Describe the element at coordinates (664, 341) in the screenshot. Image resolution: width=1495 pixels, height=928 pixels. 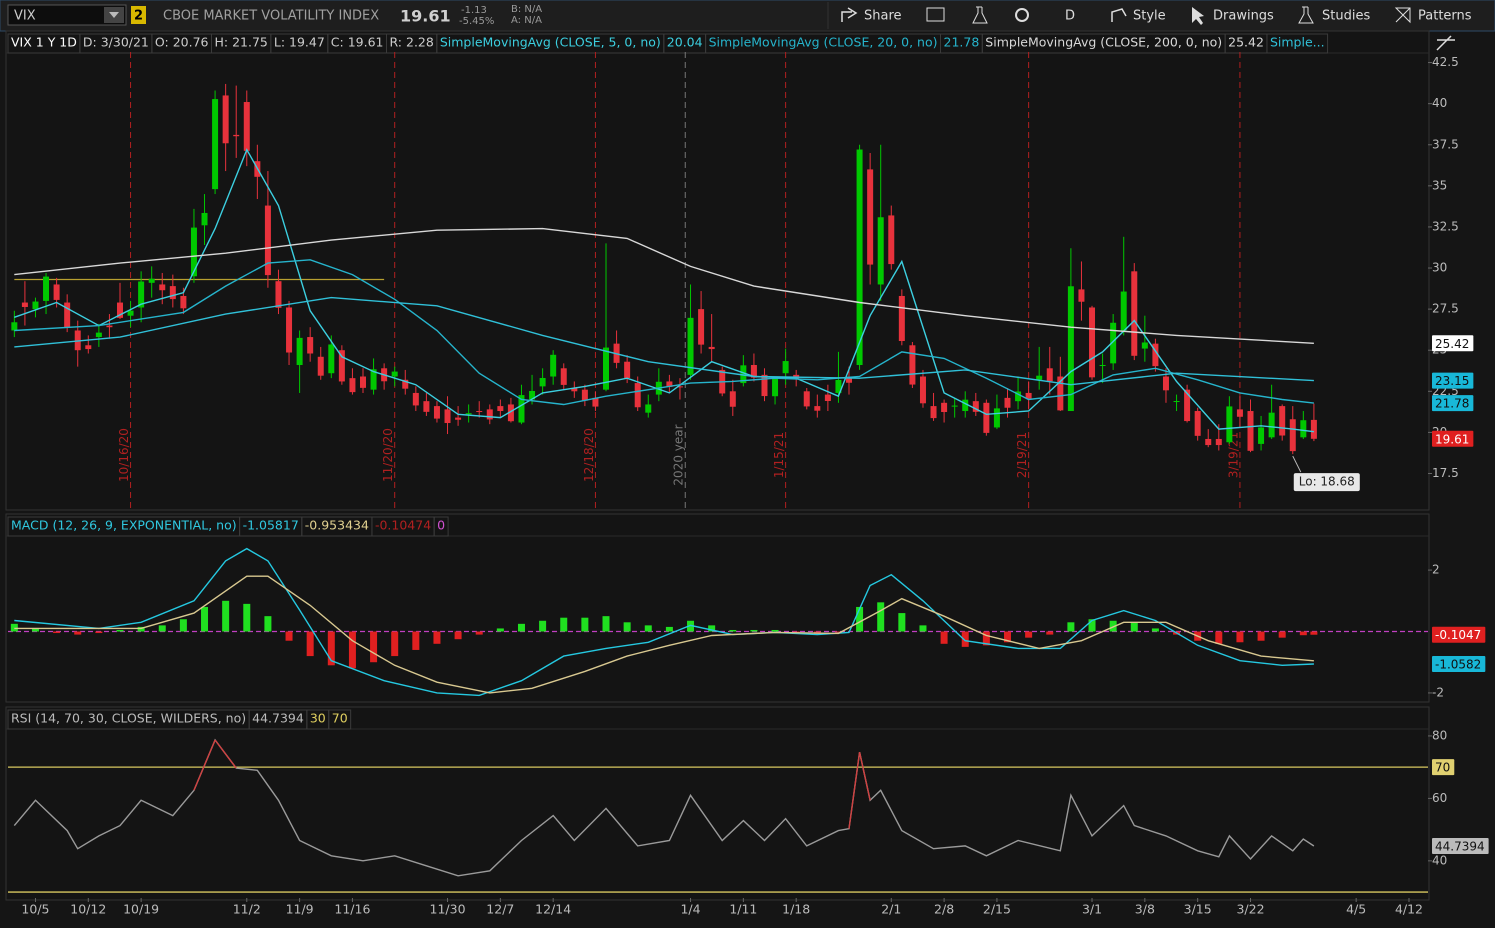
I see `indicator-line` at that location.